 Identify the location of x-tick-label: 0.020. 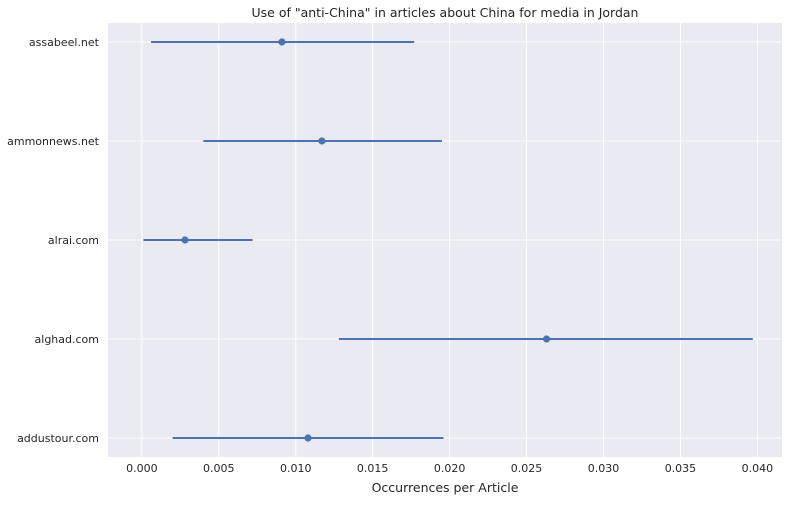
(450, 468).